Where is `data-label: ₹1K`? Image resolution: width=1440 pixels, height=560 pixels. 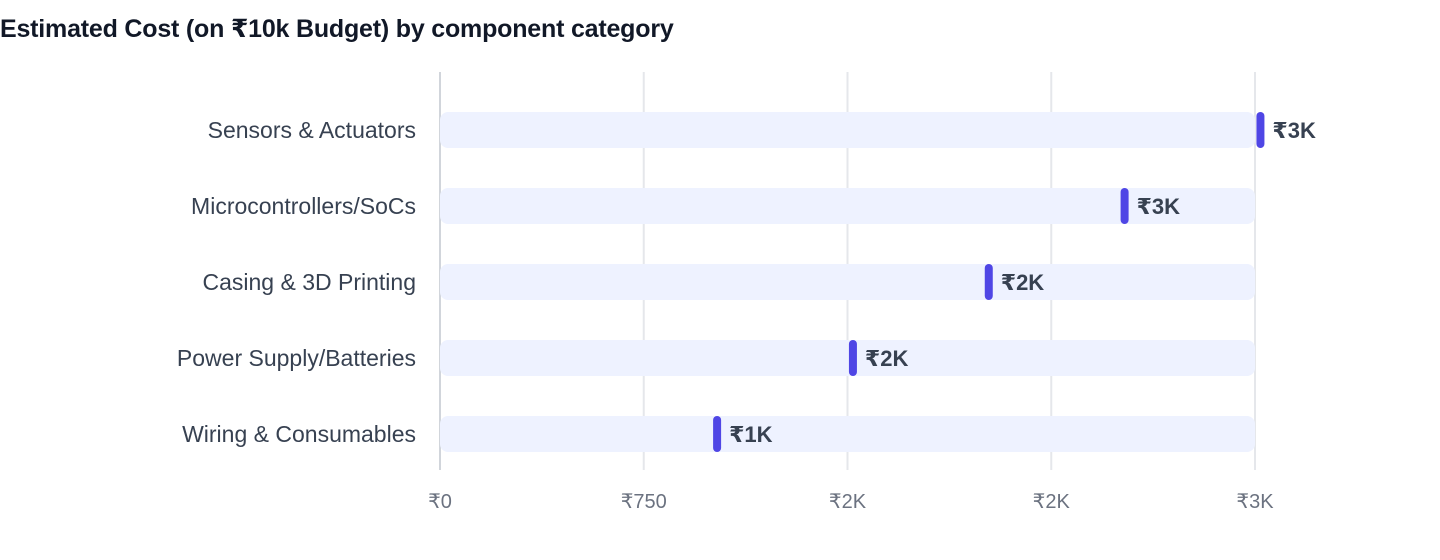 data-label: ₹1K is located at coordinates (751, 434).